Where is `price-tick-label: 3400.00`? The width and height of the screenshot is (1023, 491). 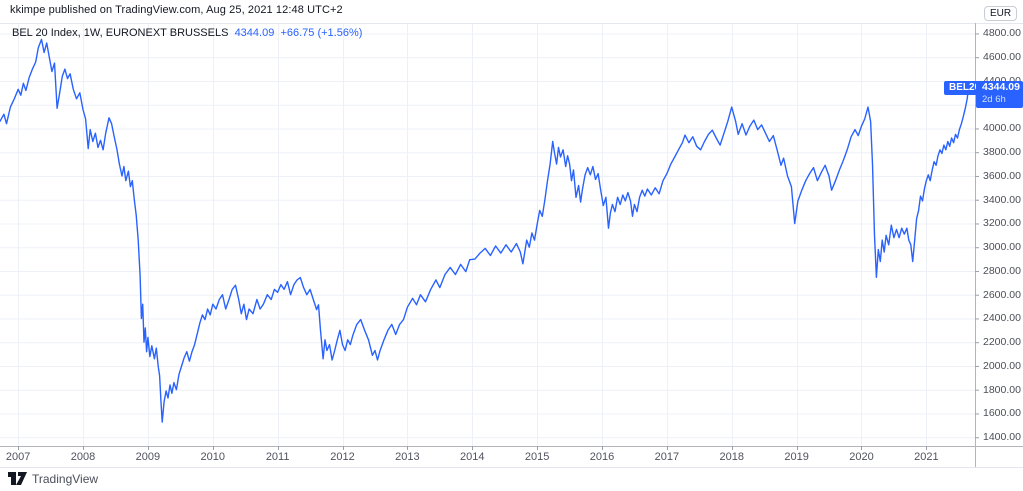
price-tick-label: 3400.00 is located at coordinates (1002, 199).